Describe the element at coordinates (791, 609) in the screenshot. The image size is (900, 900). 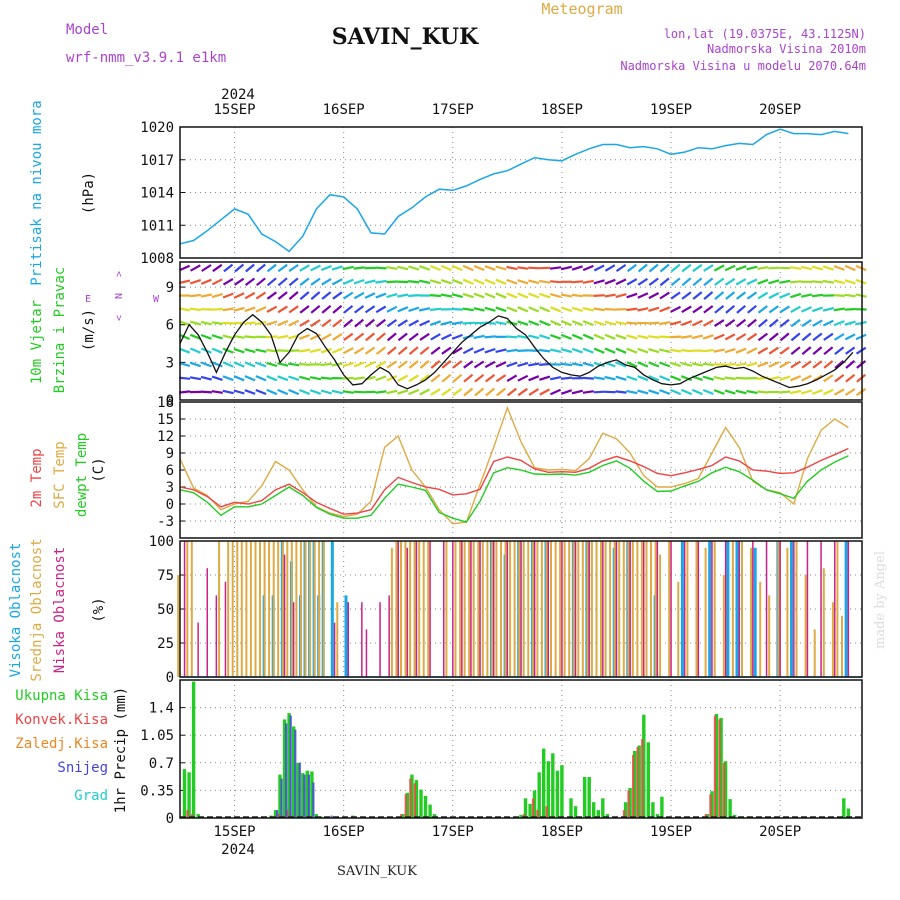
I see `cloud-high-bar` at that location.